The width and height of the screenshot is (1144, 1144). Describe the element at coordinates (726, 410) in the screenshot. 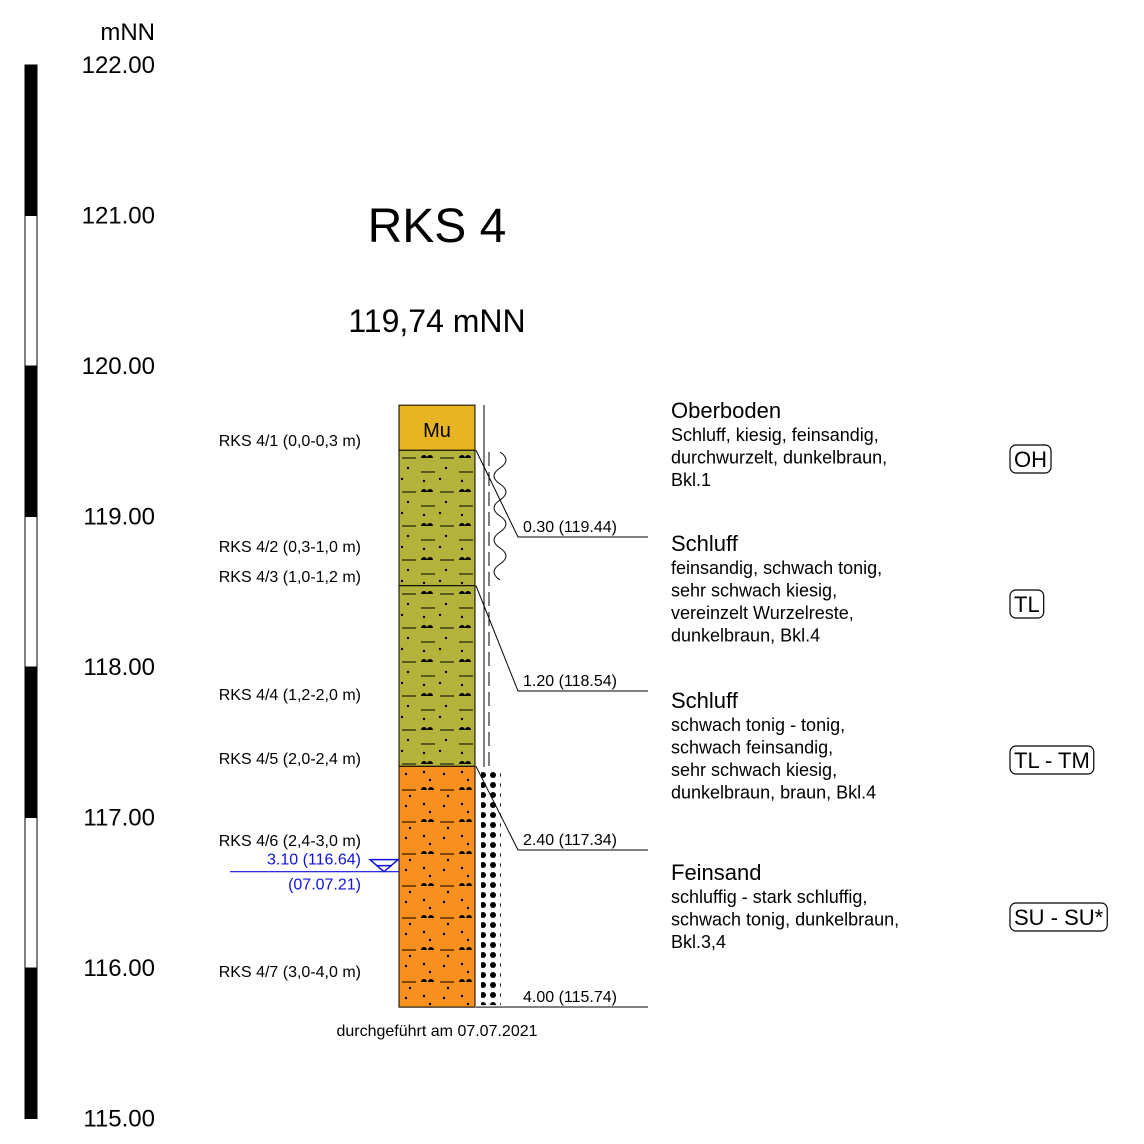

I see `layer-name: Oberboden` at that location.